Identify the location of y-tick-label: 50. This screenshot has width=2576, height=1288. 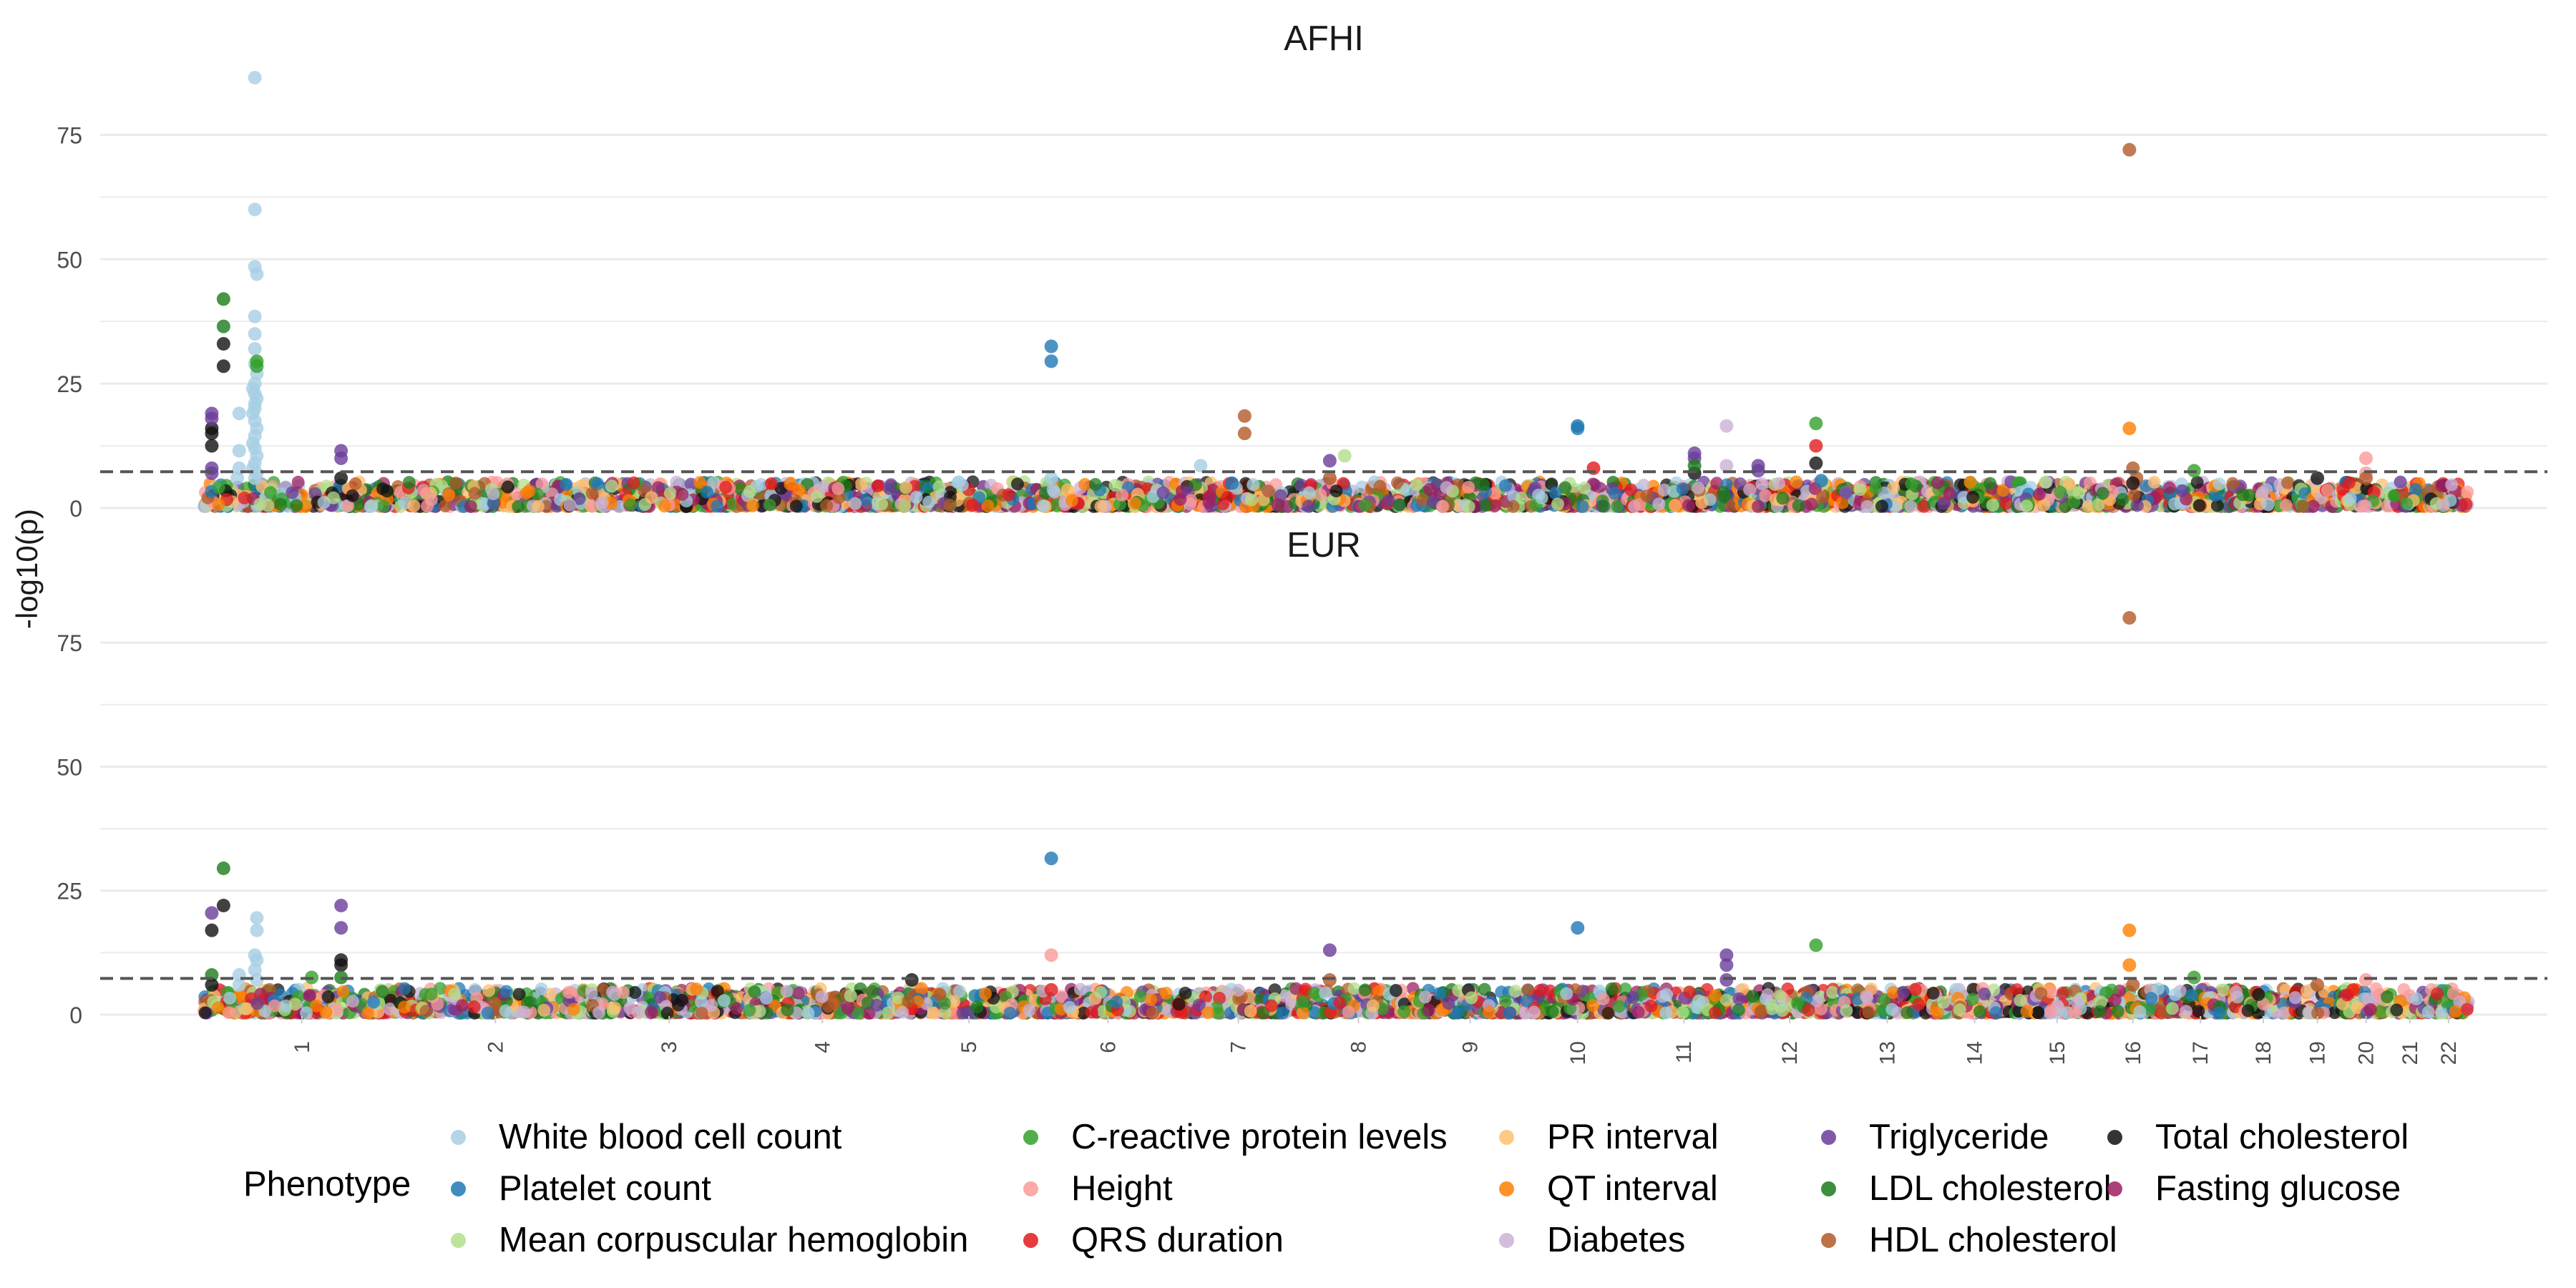
(69, 767).